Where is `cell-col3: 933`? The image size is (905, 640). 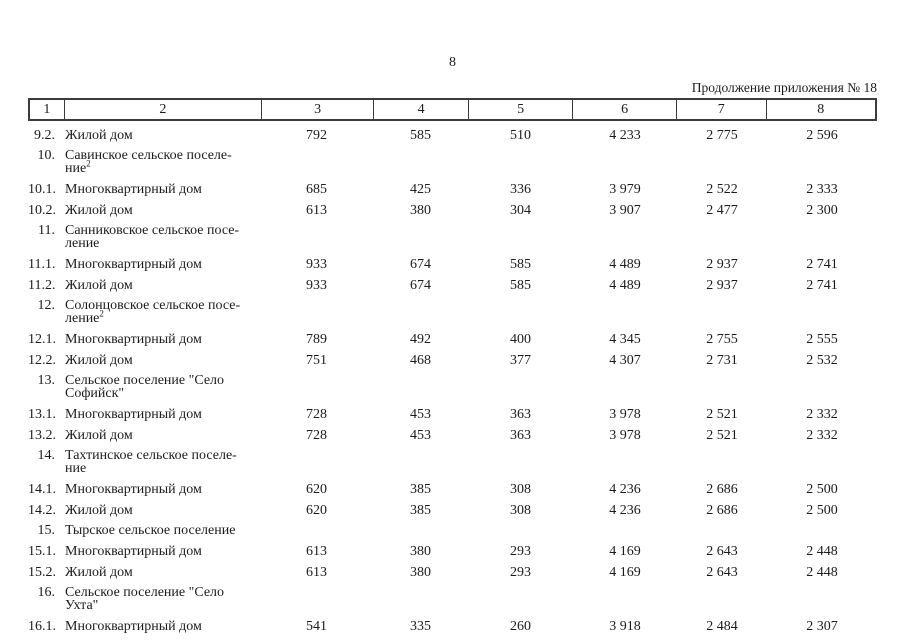
cell-col3: 933 is located at coordinates (316, 285).